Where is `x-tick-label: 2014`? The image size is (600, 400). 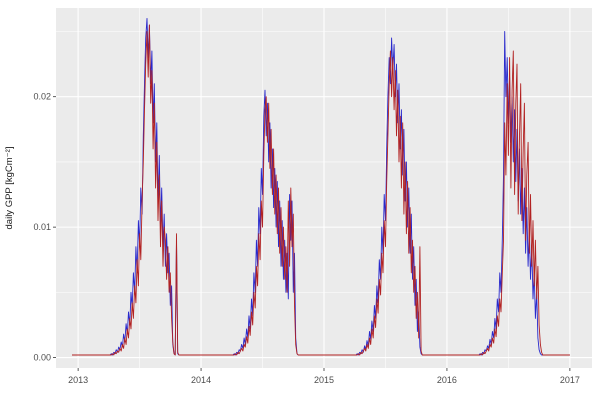 x-tick-label: 2014 is located at coordinates (201, 380).